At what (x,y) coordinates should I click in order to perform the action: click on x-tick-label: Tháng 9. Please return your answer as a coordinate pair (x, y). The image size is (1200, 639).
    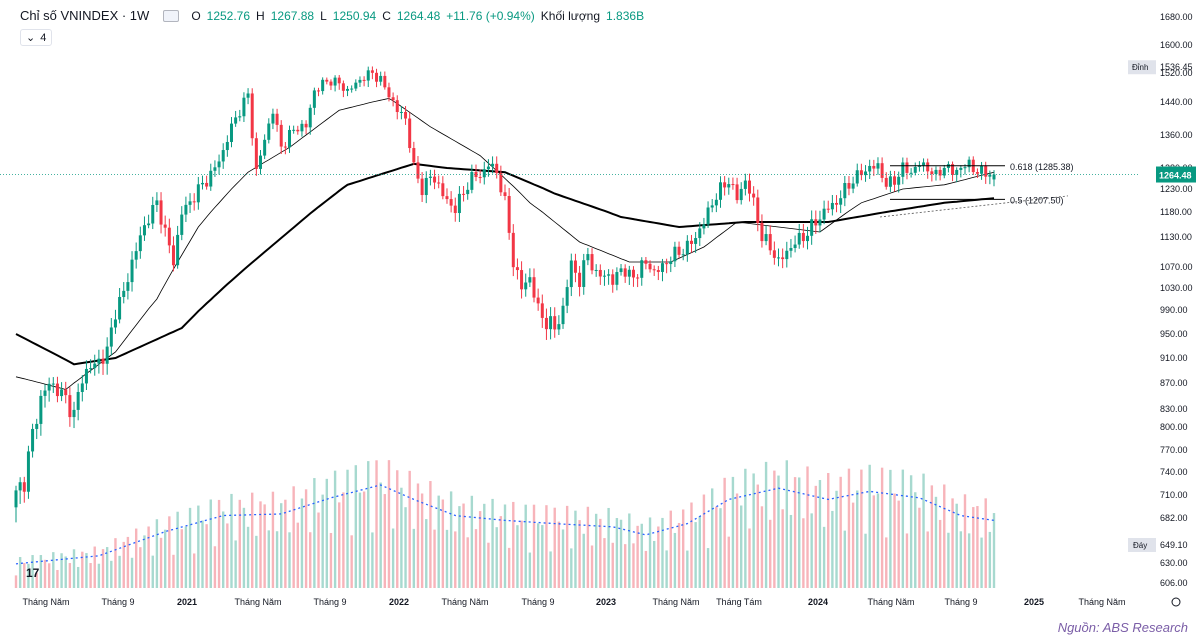
    Looking at the image, I should click on (537, 602).